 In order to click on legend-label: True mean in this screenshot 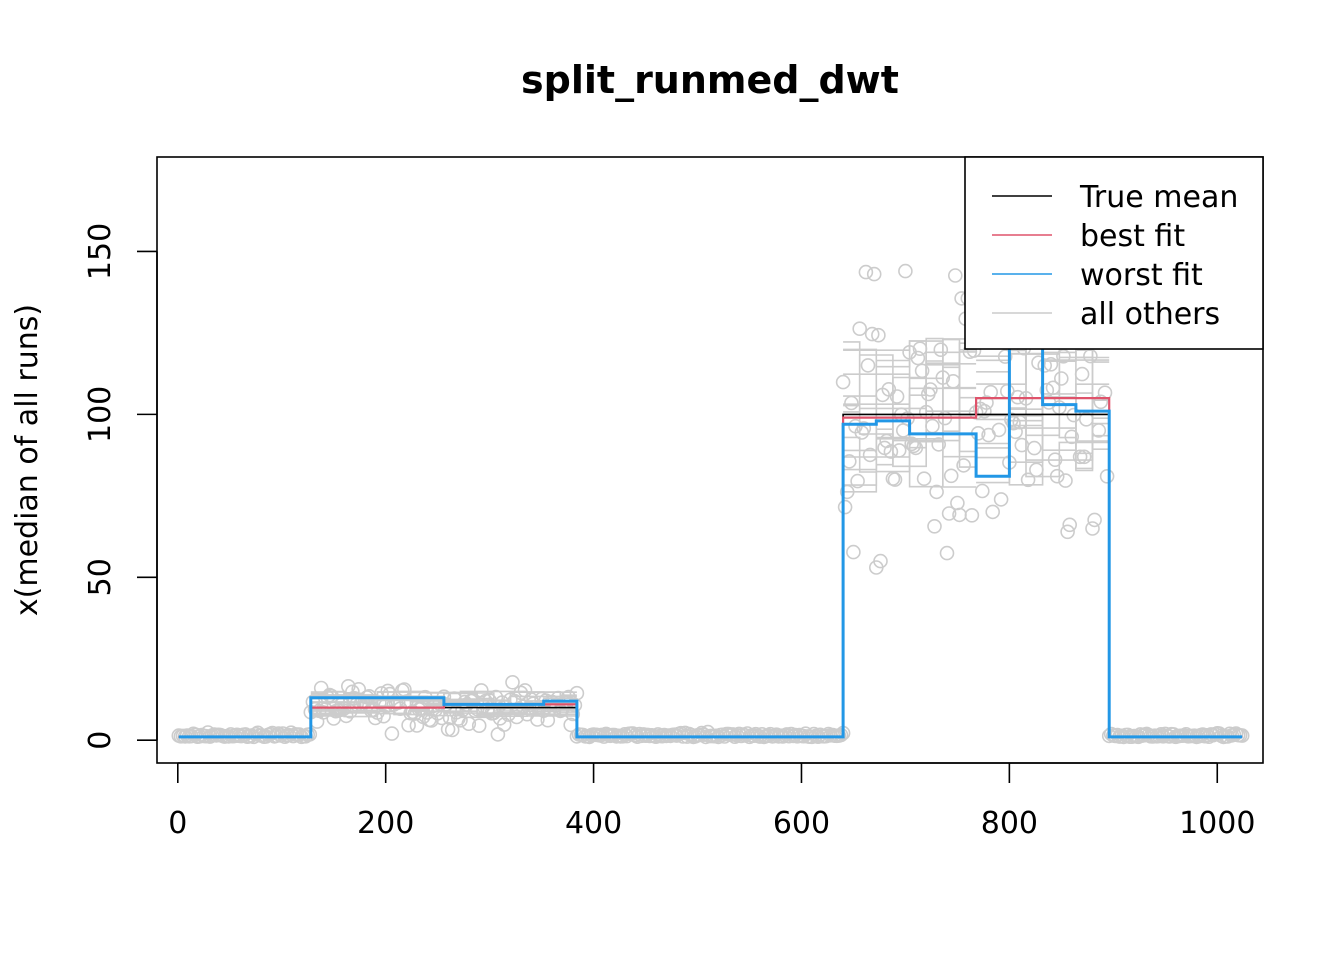, I will do `click(1158, 197)`.